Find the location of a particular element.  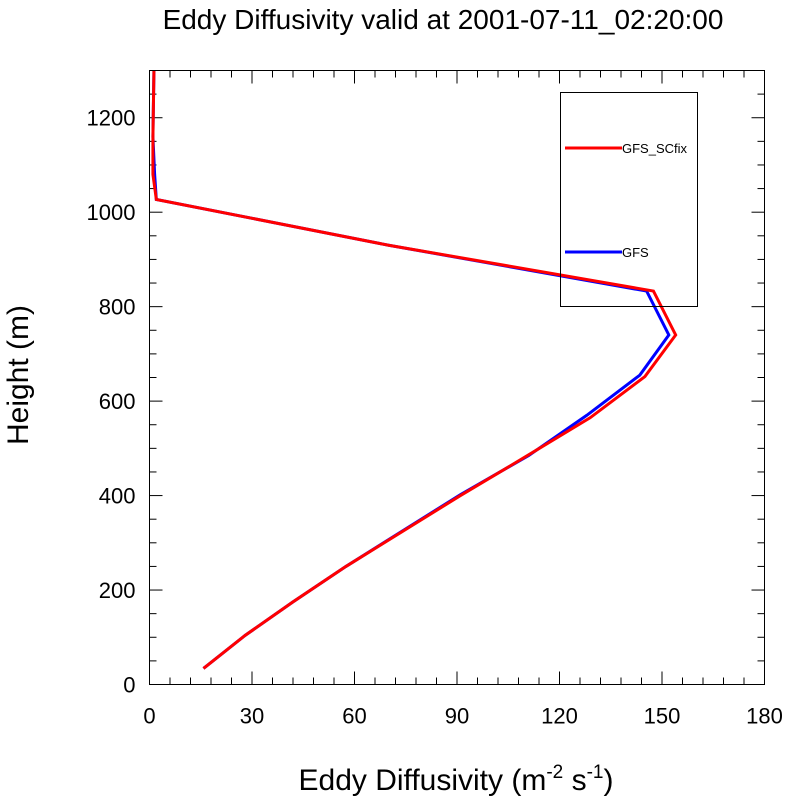

x-tick-label: 90 is located at coordinates (457, 716).